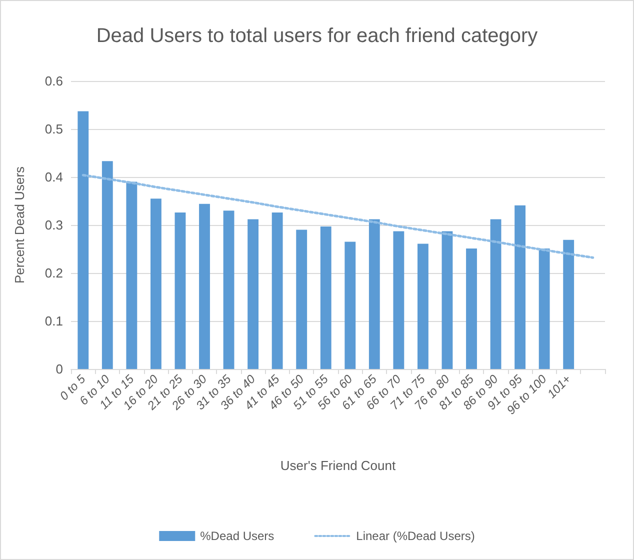 This screenshot has height=560, width=634. Describe the element at coordinates (53, 177) in the screenshot. I see `y-tick-label: 0.4` at that location.